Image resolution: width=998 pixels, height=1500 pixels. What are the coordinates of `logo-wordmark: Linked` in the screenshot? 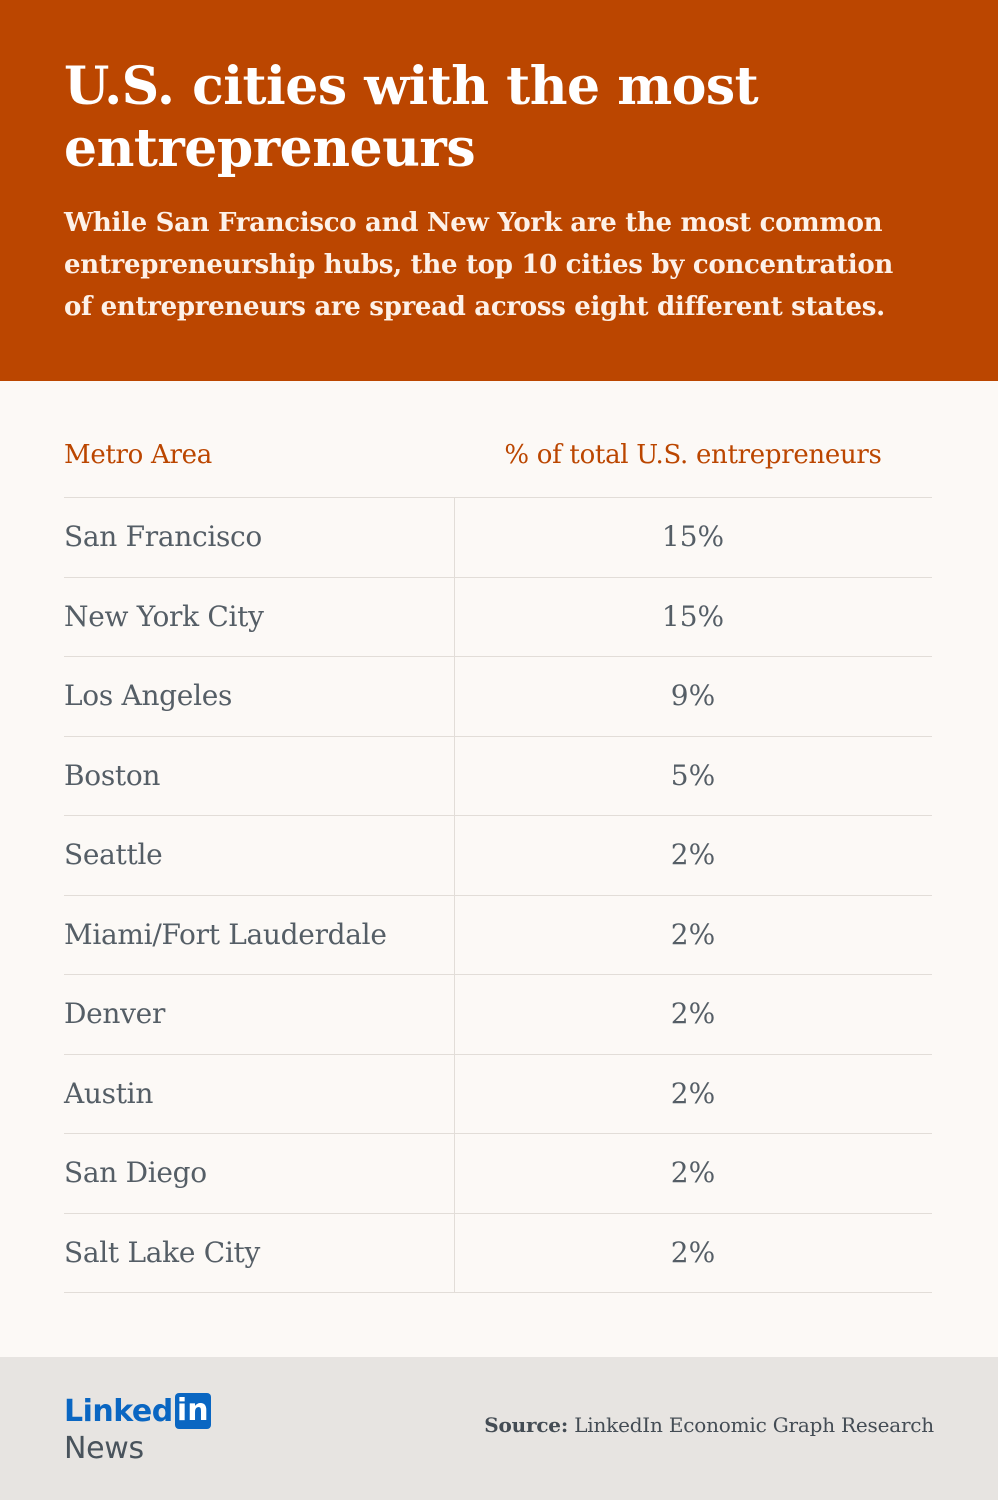 It's located at (118, 1411).